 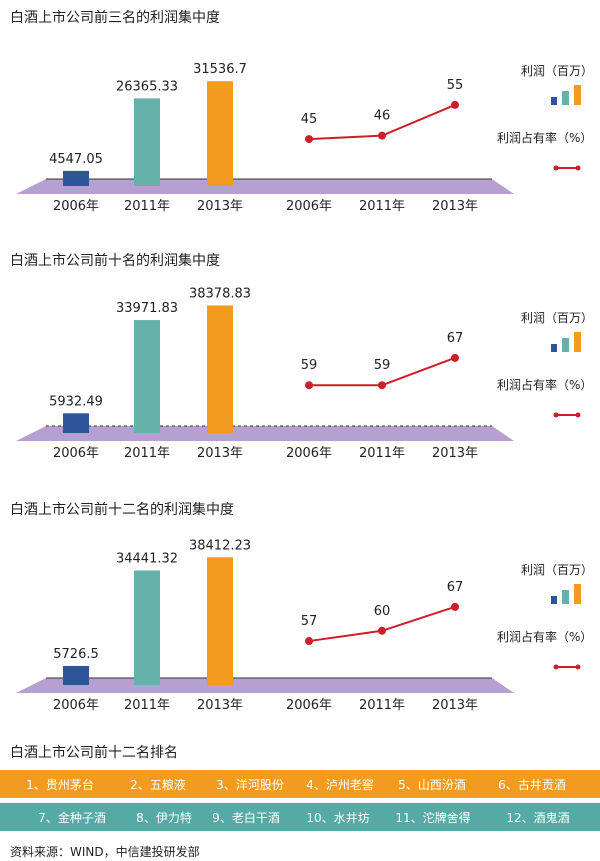 What do you see at coordinates (105, 852) in the screenshot?
I see `source-note: 资料来源：WIND，中信建投研发部` at bounding box center [105, 852].